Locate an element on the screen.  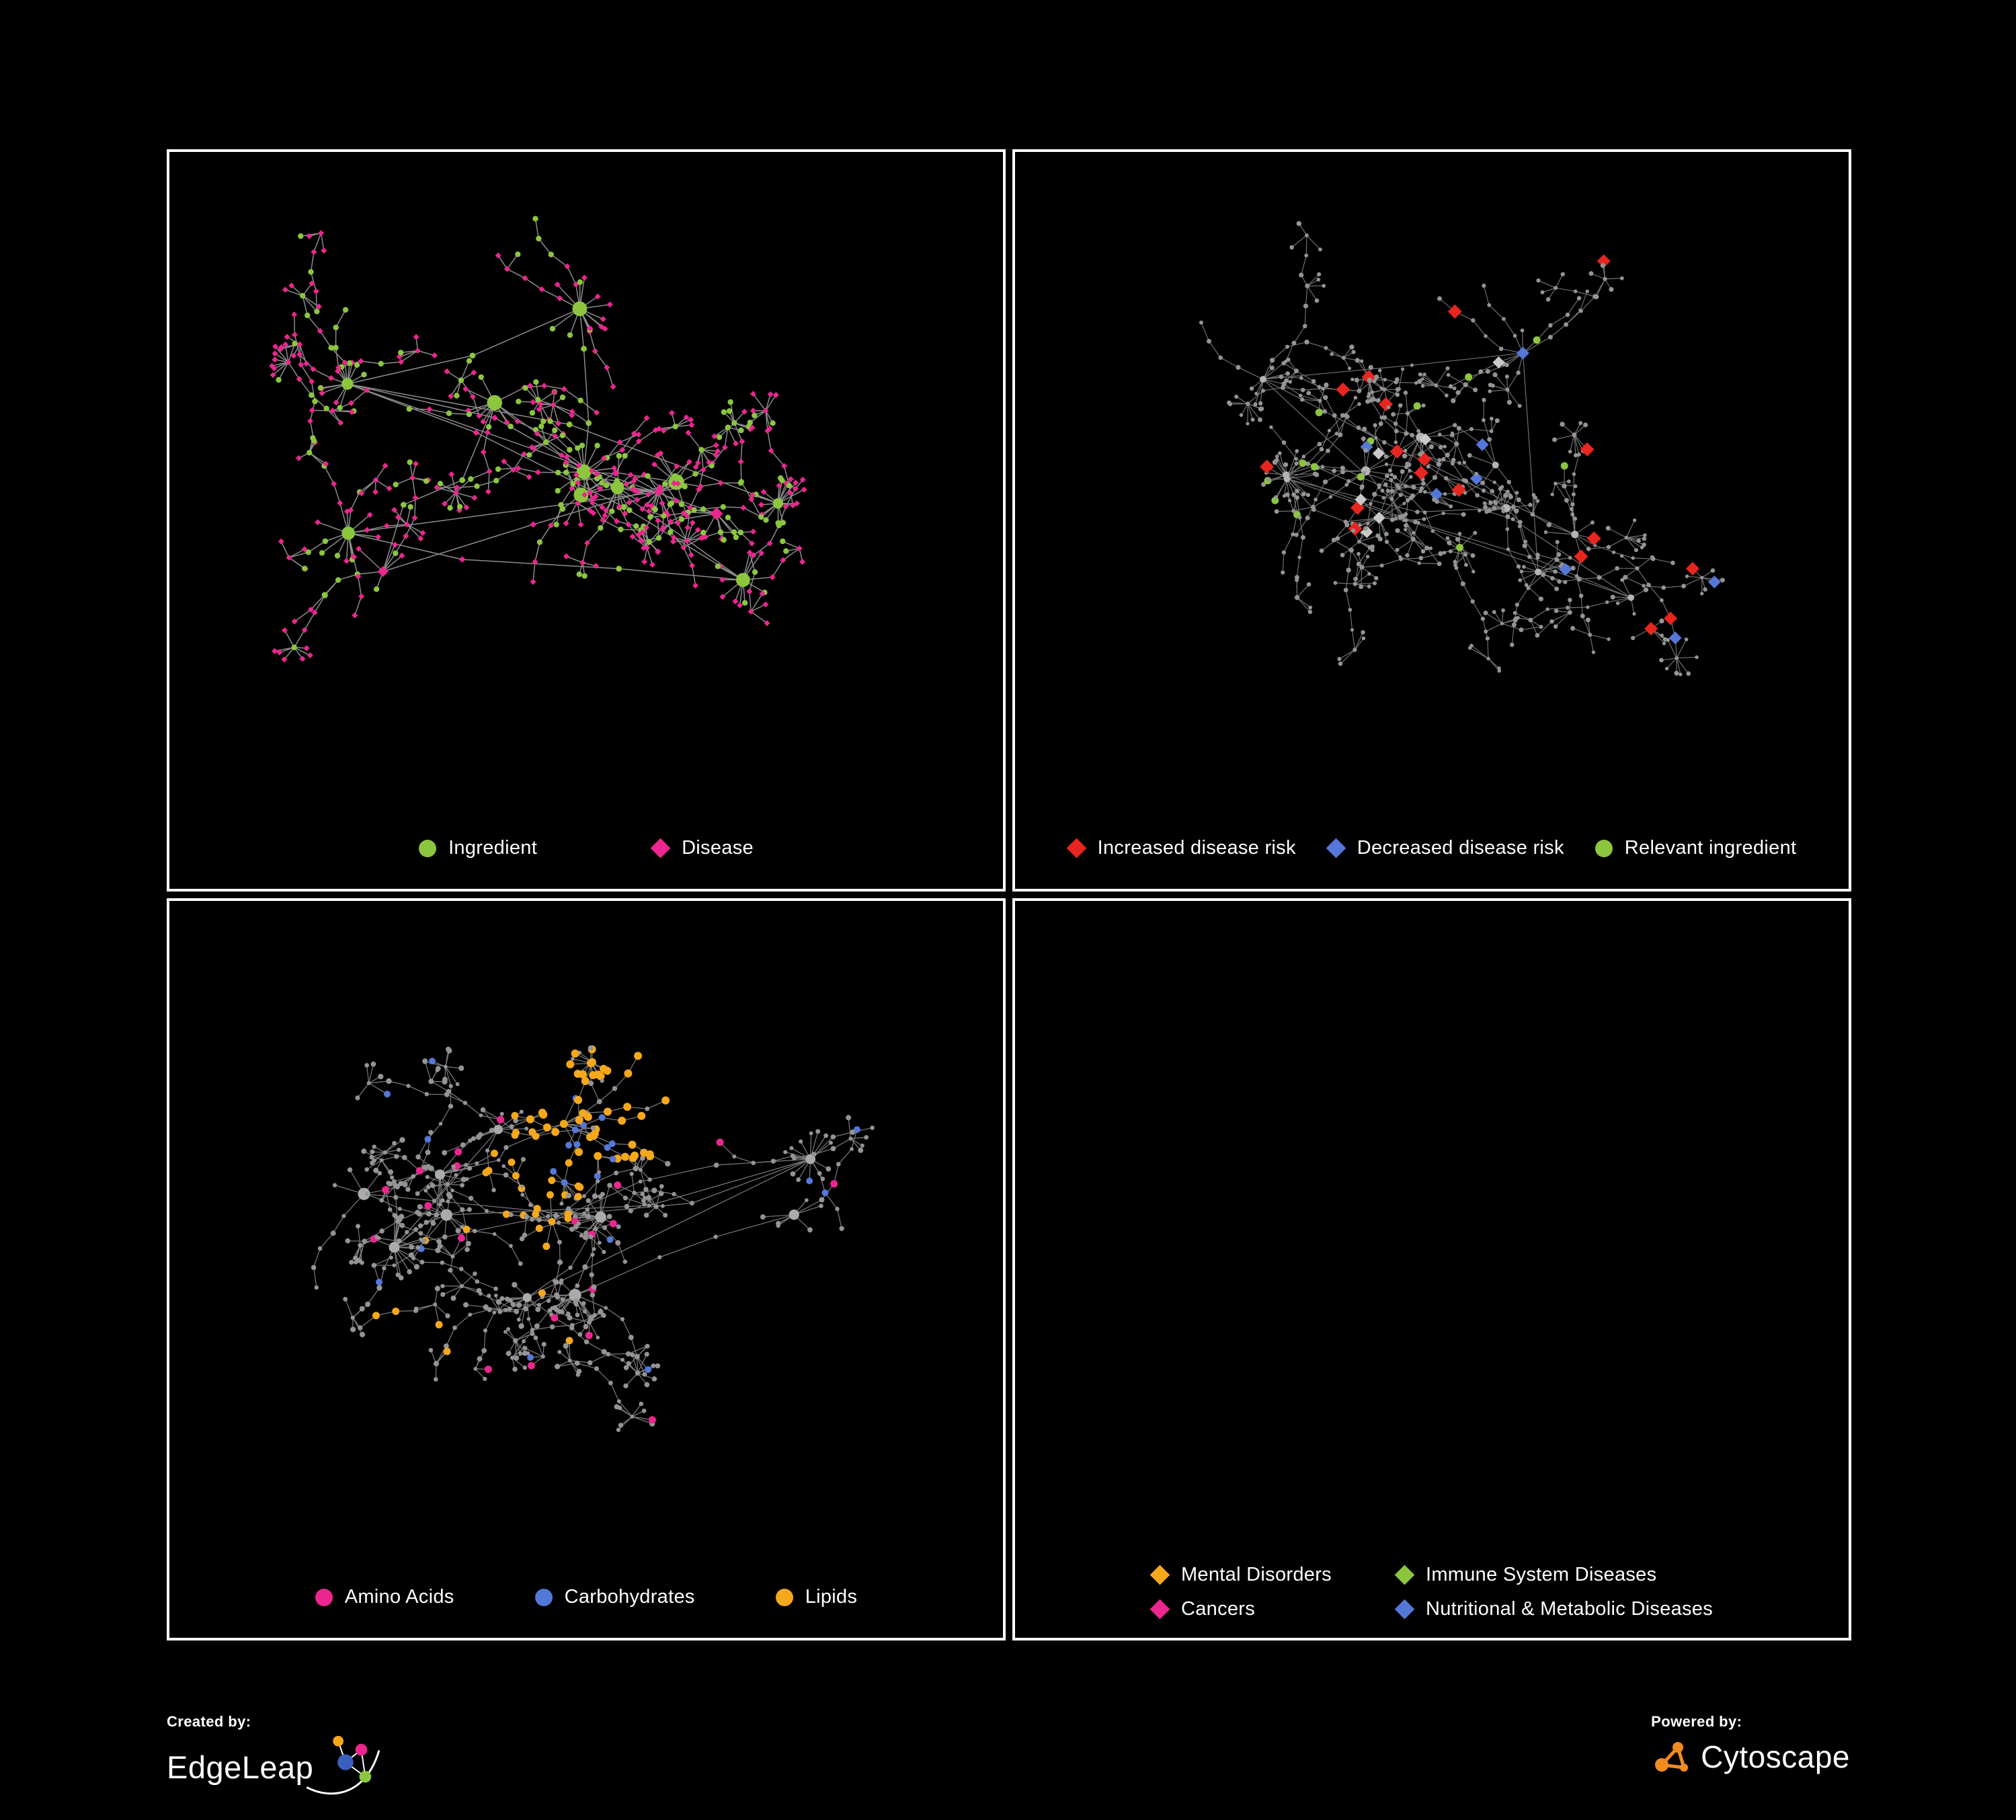
legend-item: Ingredient is located at coordinates (478, 848).